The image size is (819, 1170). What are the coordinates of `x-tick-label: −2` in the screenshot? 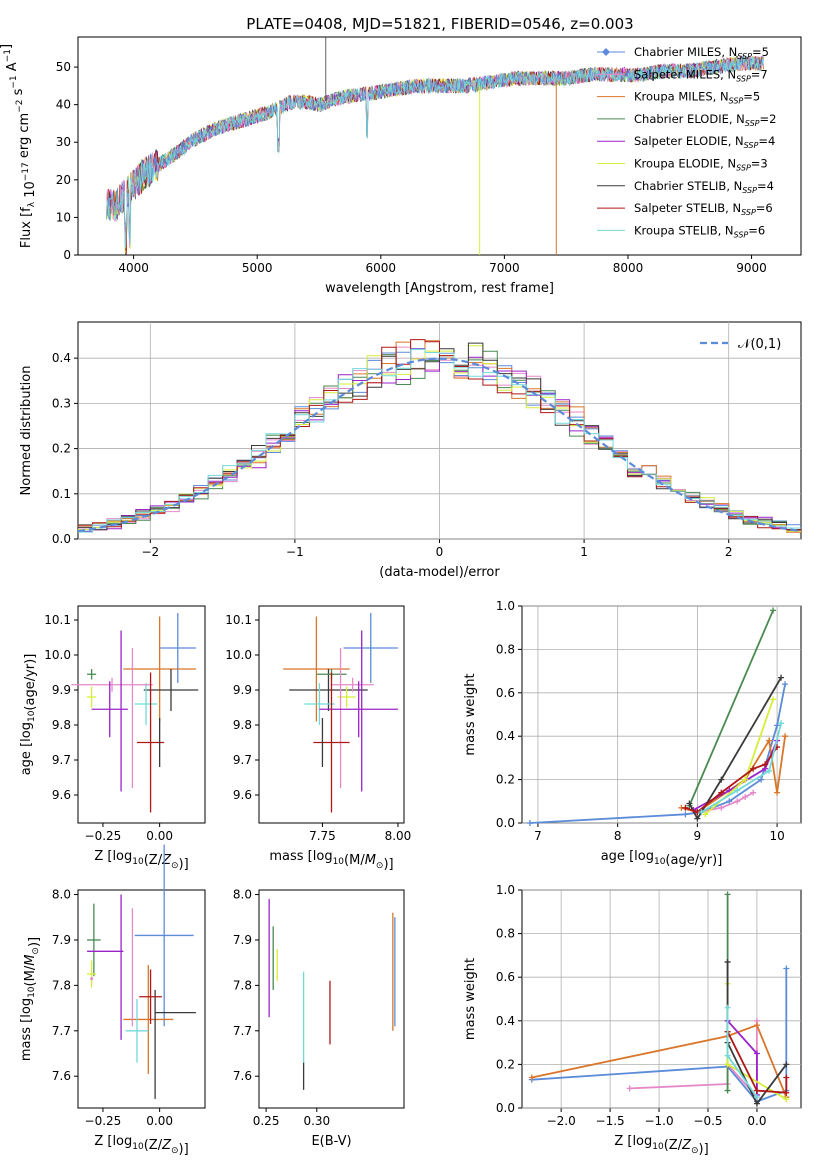 It's located at (150, 552).